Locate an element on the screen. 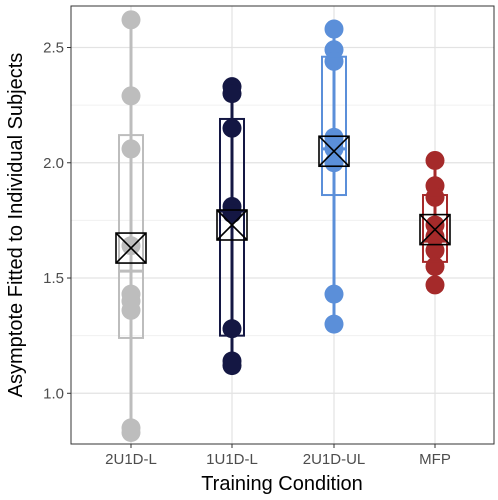 Image resolution: width=498 pixels, height=500 pixels. x-axis-title: Training Condition is located at coordinates (282, 484).